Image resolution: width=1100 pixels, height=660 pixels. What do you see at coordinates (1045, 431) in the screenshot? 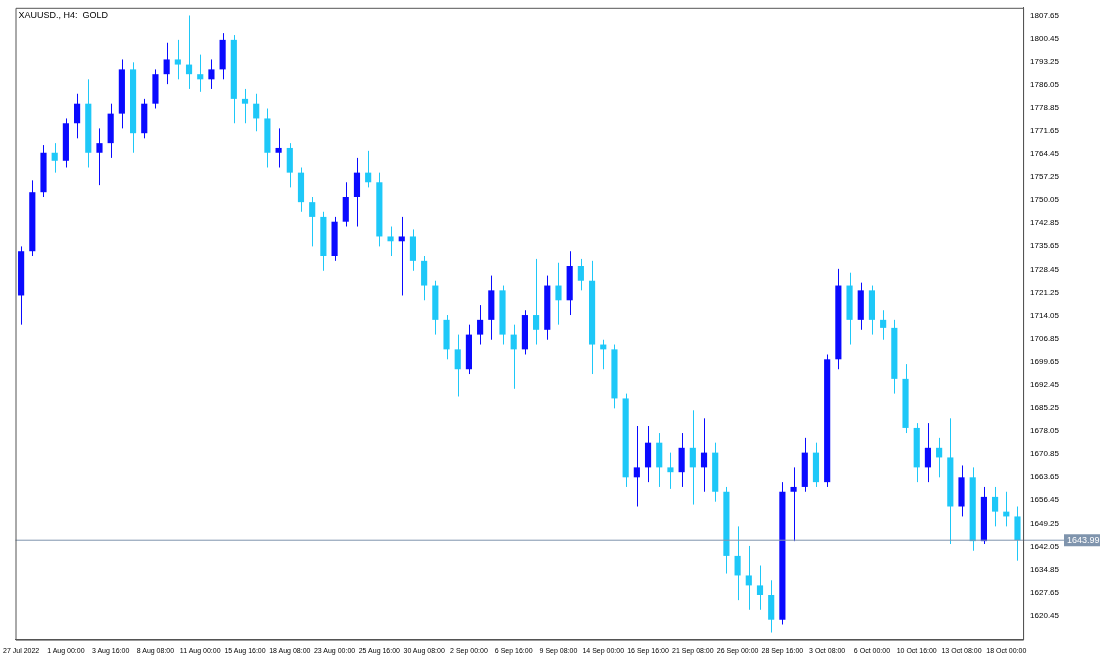
I see `y-tick-label: 1678.05` at bounding box center [1045, 431].